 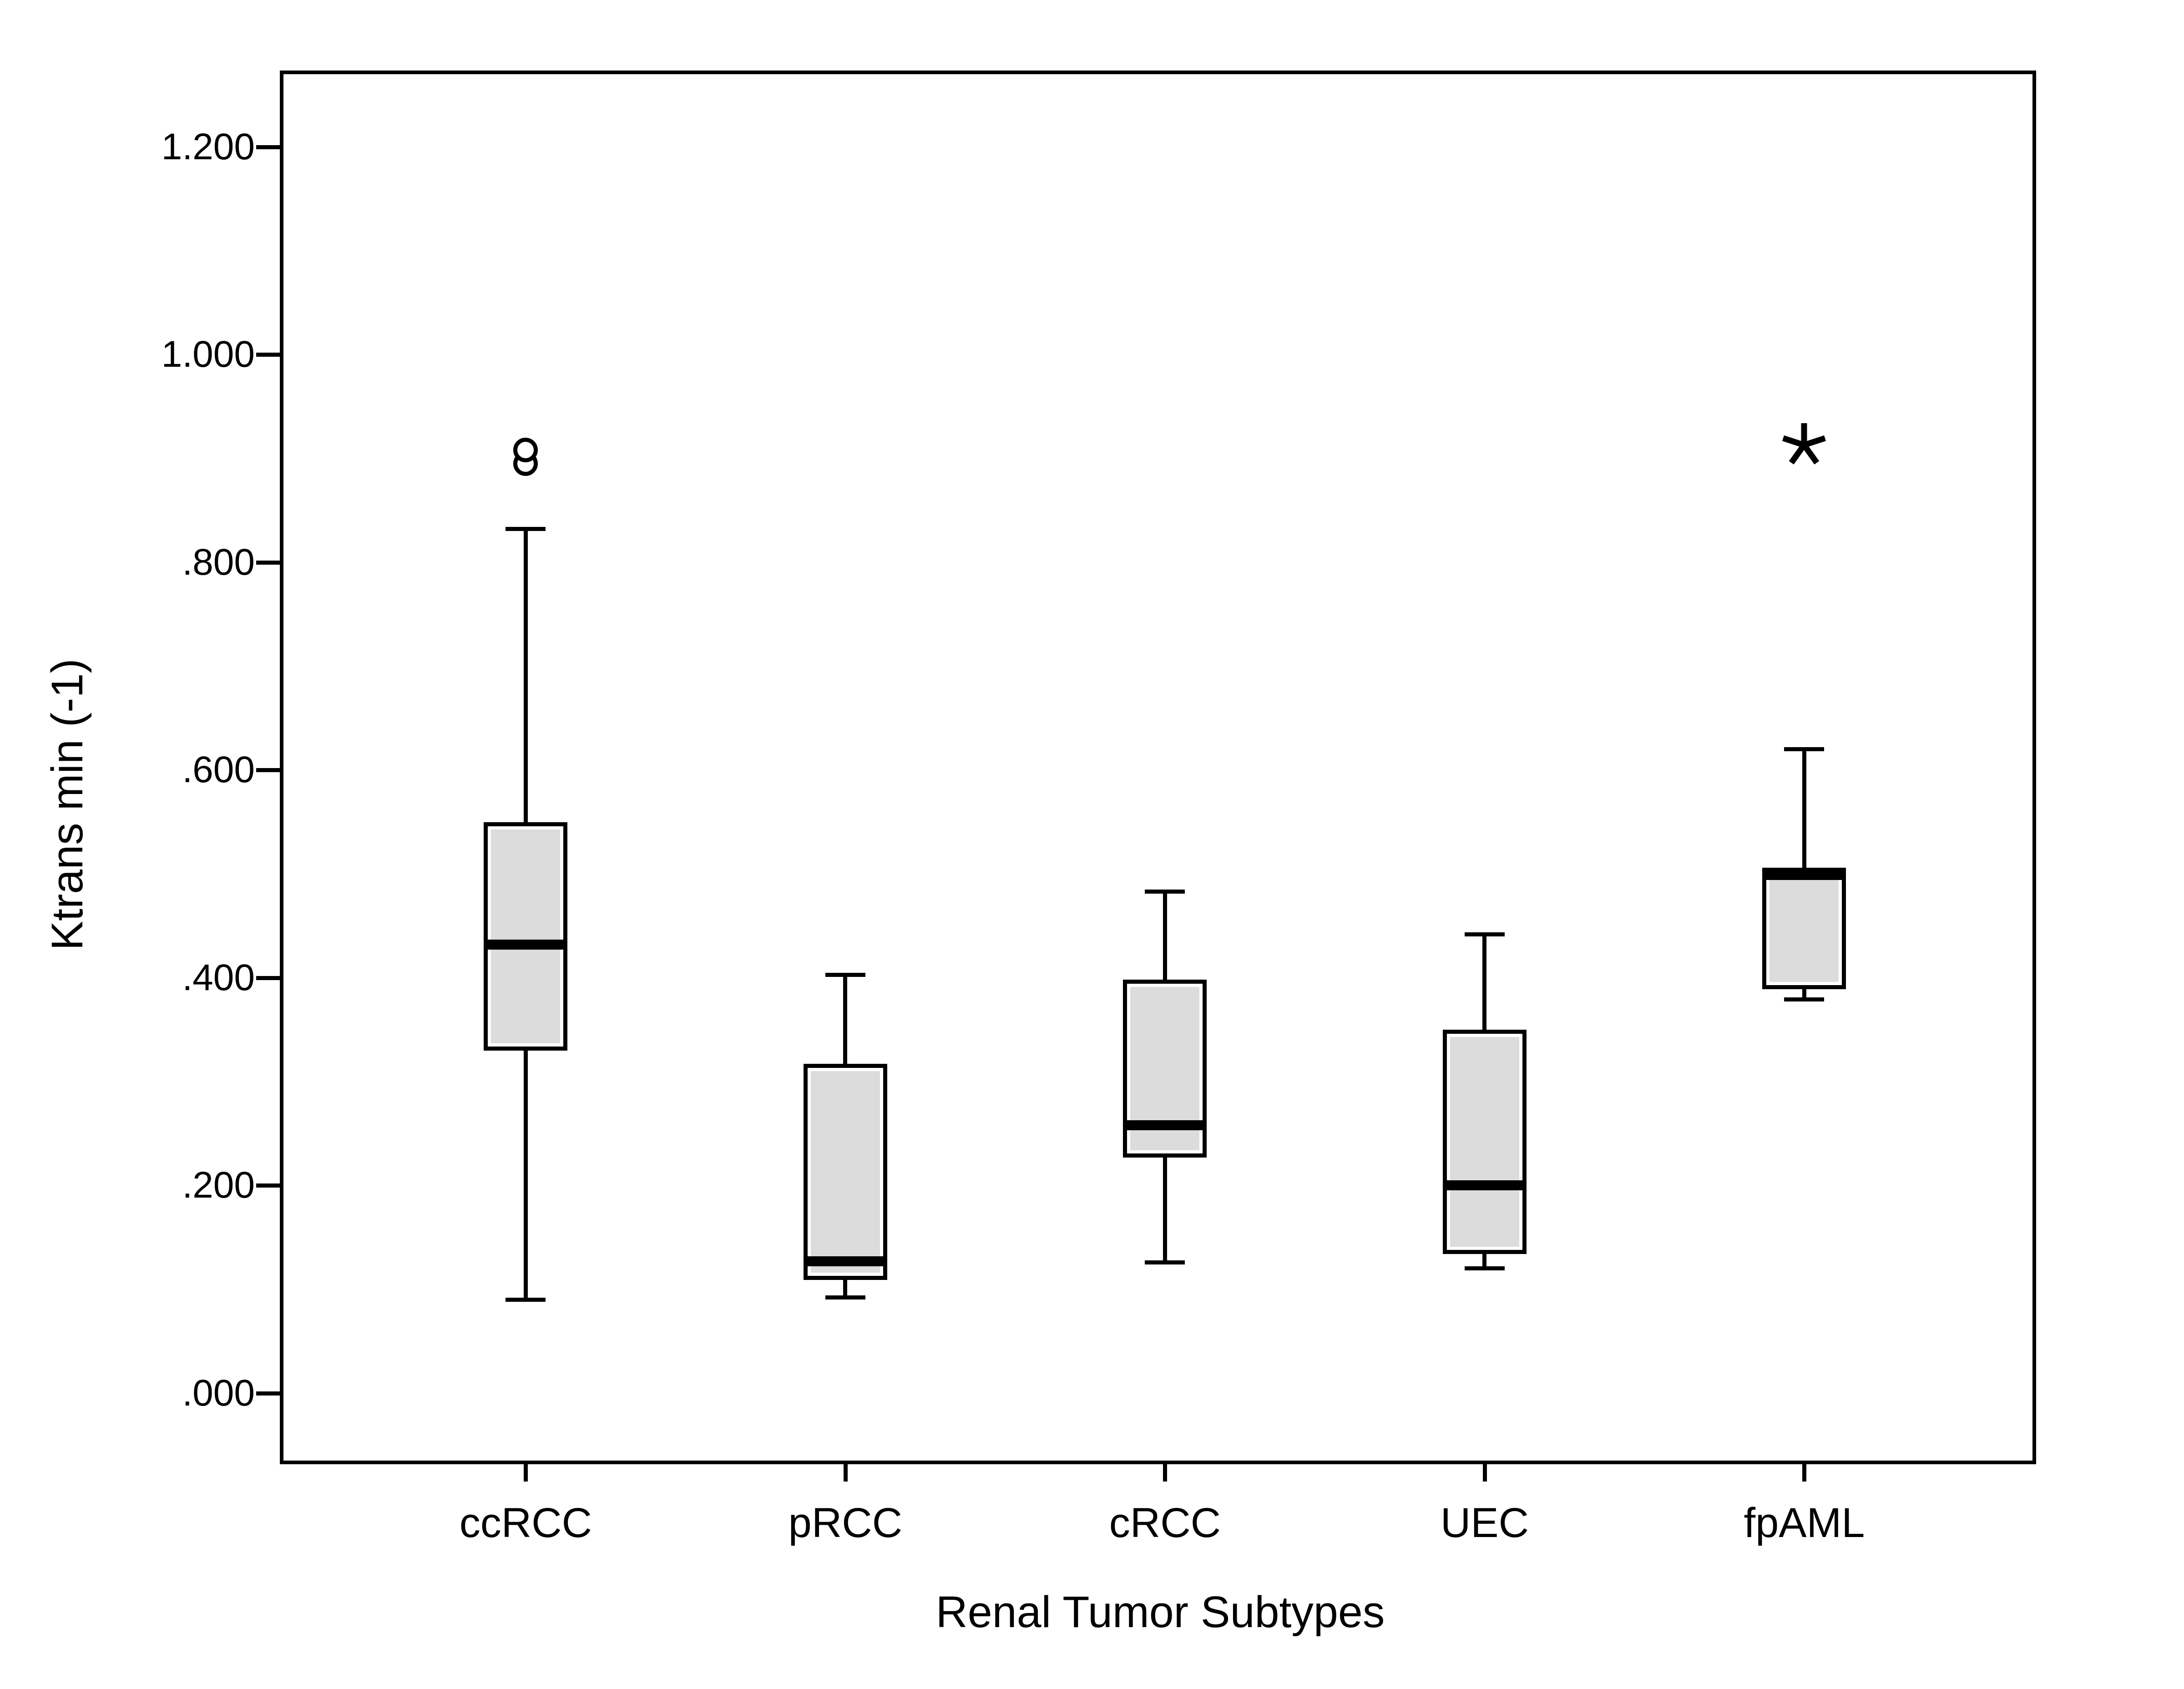 What do you see at coordinates (846, 1523) in the screenshot?
I see `x-category-label: pRCC` at bounding box center [846, 1523].